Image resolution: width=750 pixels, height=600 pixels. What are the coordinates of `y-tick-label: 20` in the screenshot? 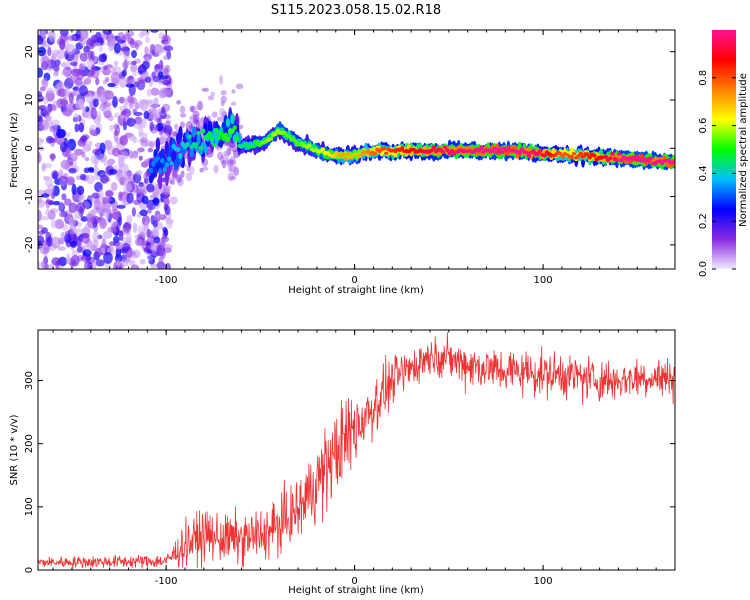 It's located at (29, 51).